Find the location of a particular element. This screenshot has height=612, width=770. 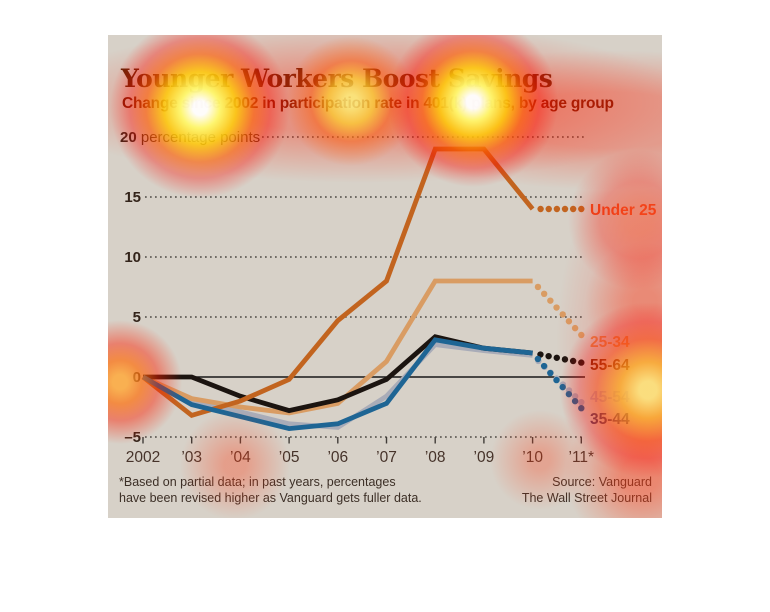

series-label-under-25: Under 25 is located at coordinates (623, 210).